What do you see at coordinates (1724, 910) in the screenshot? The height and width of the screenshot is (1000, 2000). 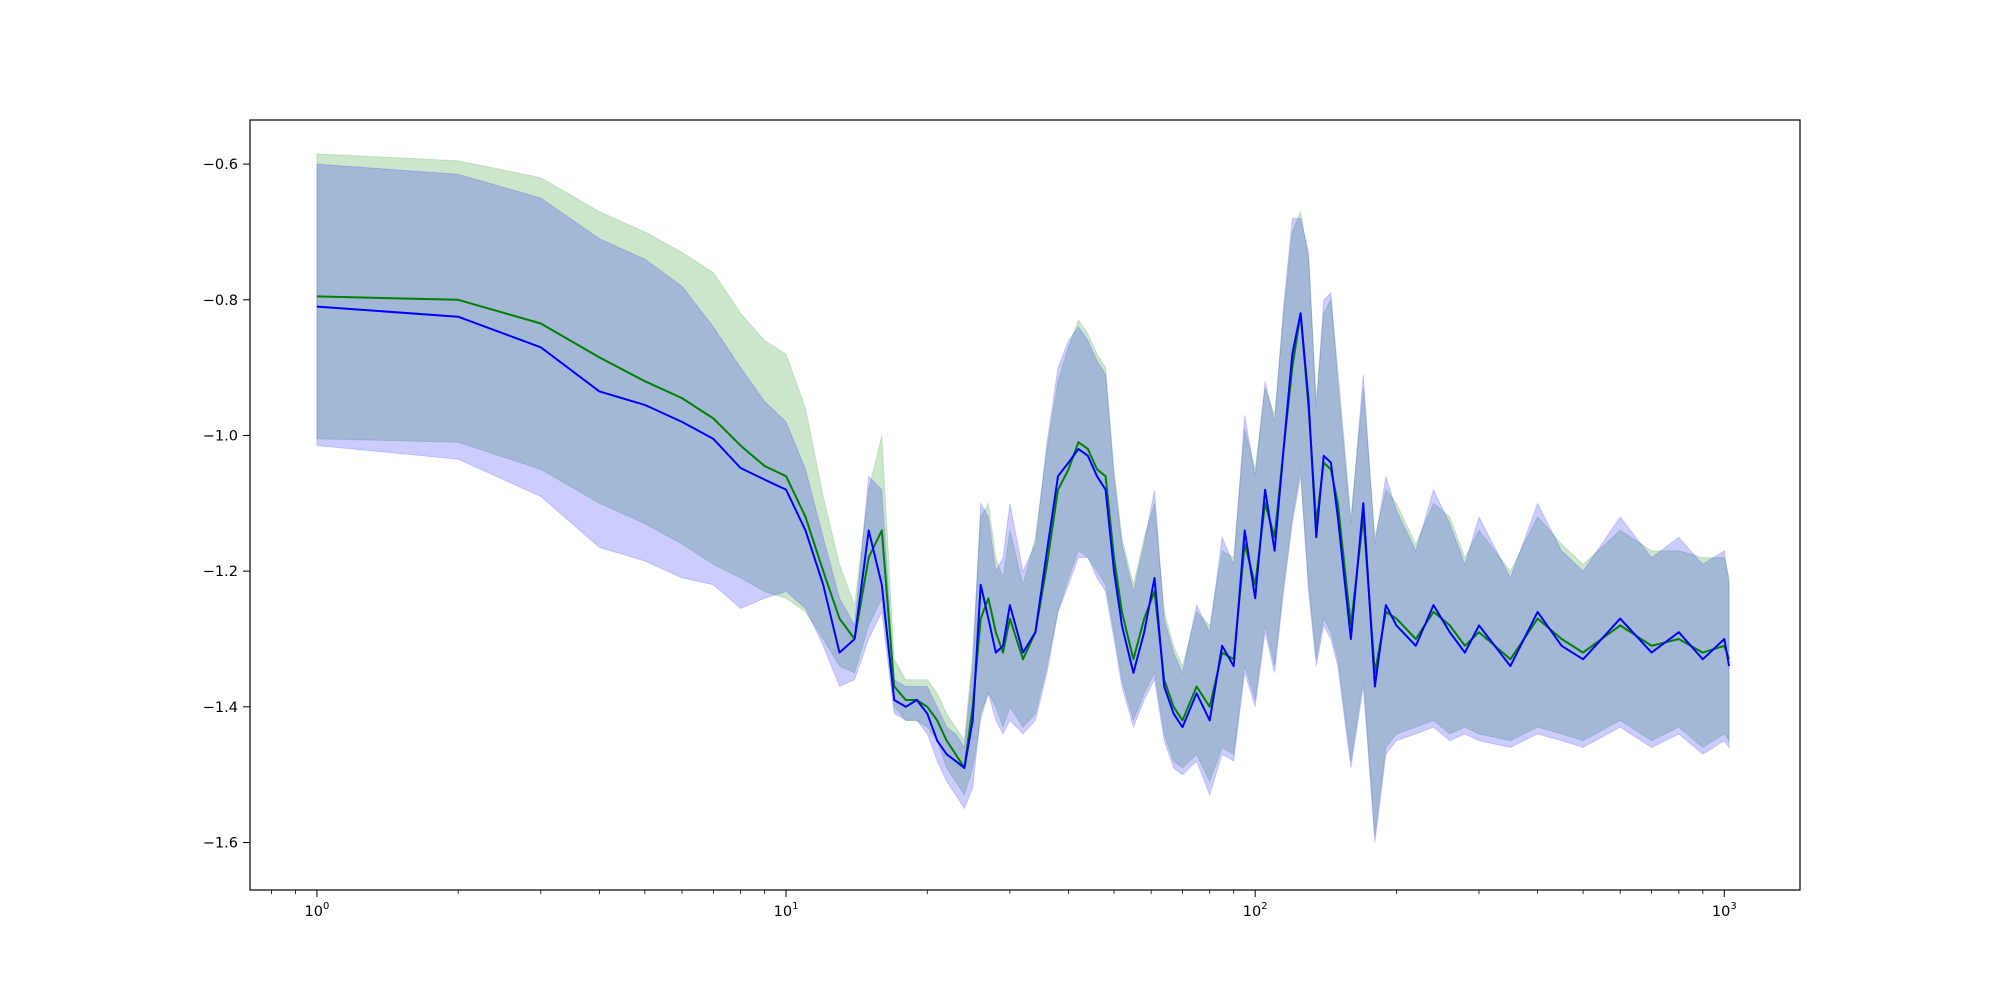 I see `x-tick-label: 10³` at bounding box center [1724, 910].